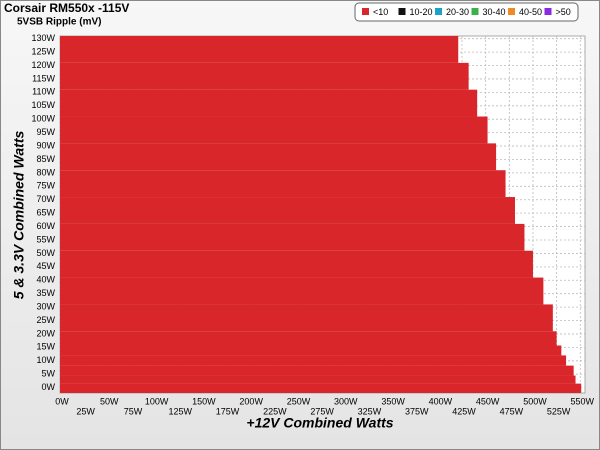 This screenshot has height=450, width=600. I want to click on legend-label: 40-50, so click(530, 12).